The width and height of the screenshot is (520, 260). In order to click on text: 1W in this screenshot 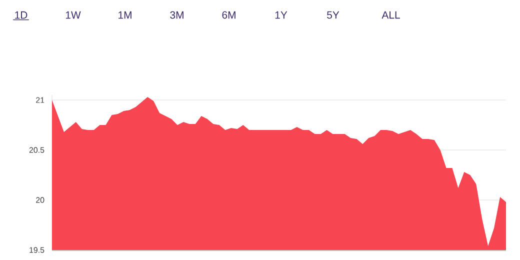, I will do `click(73, 15)`.